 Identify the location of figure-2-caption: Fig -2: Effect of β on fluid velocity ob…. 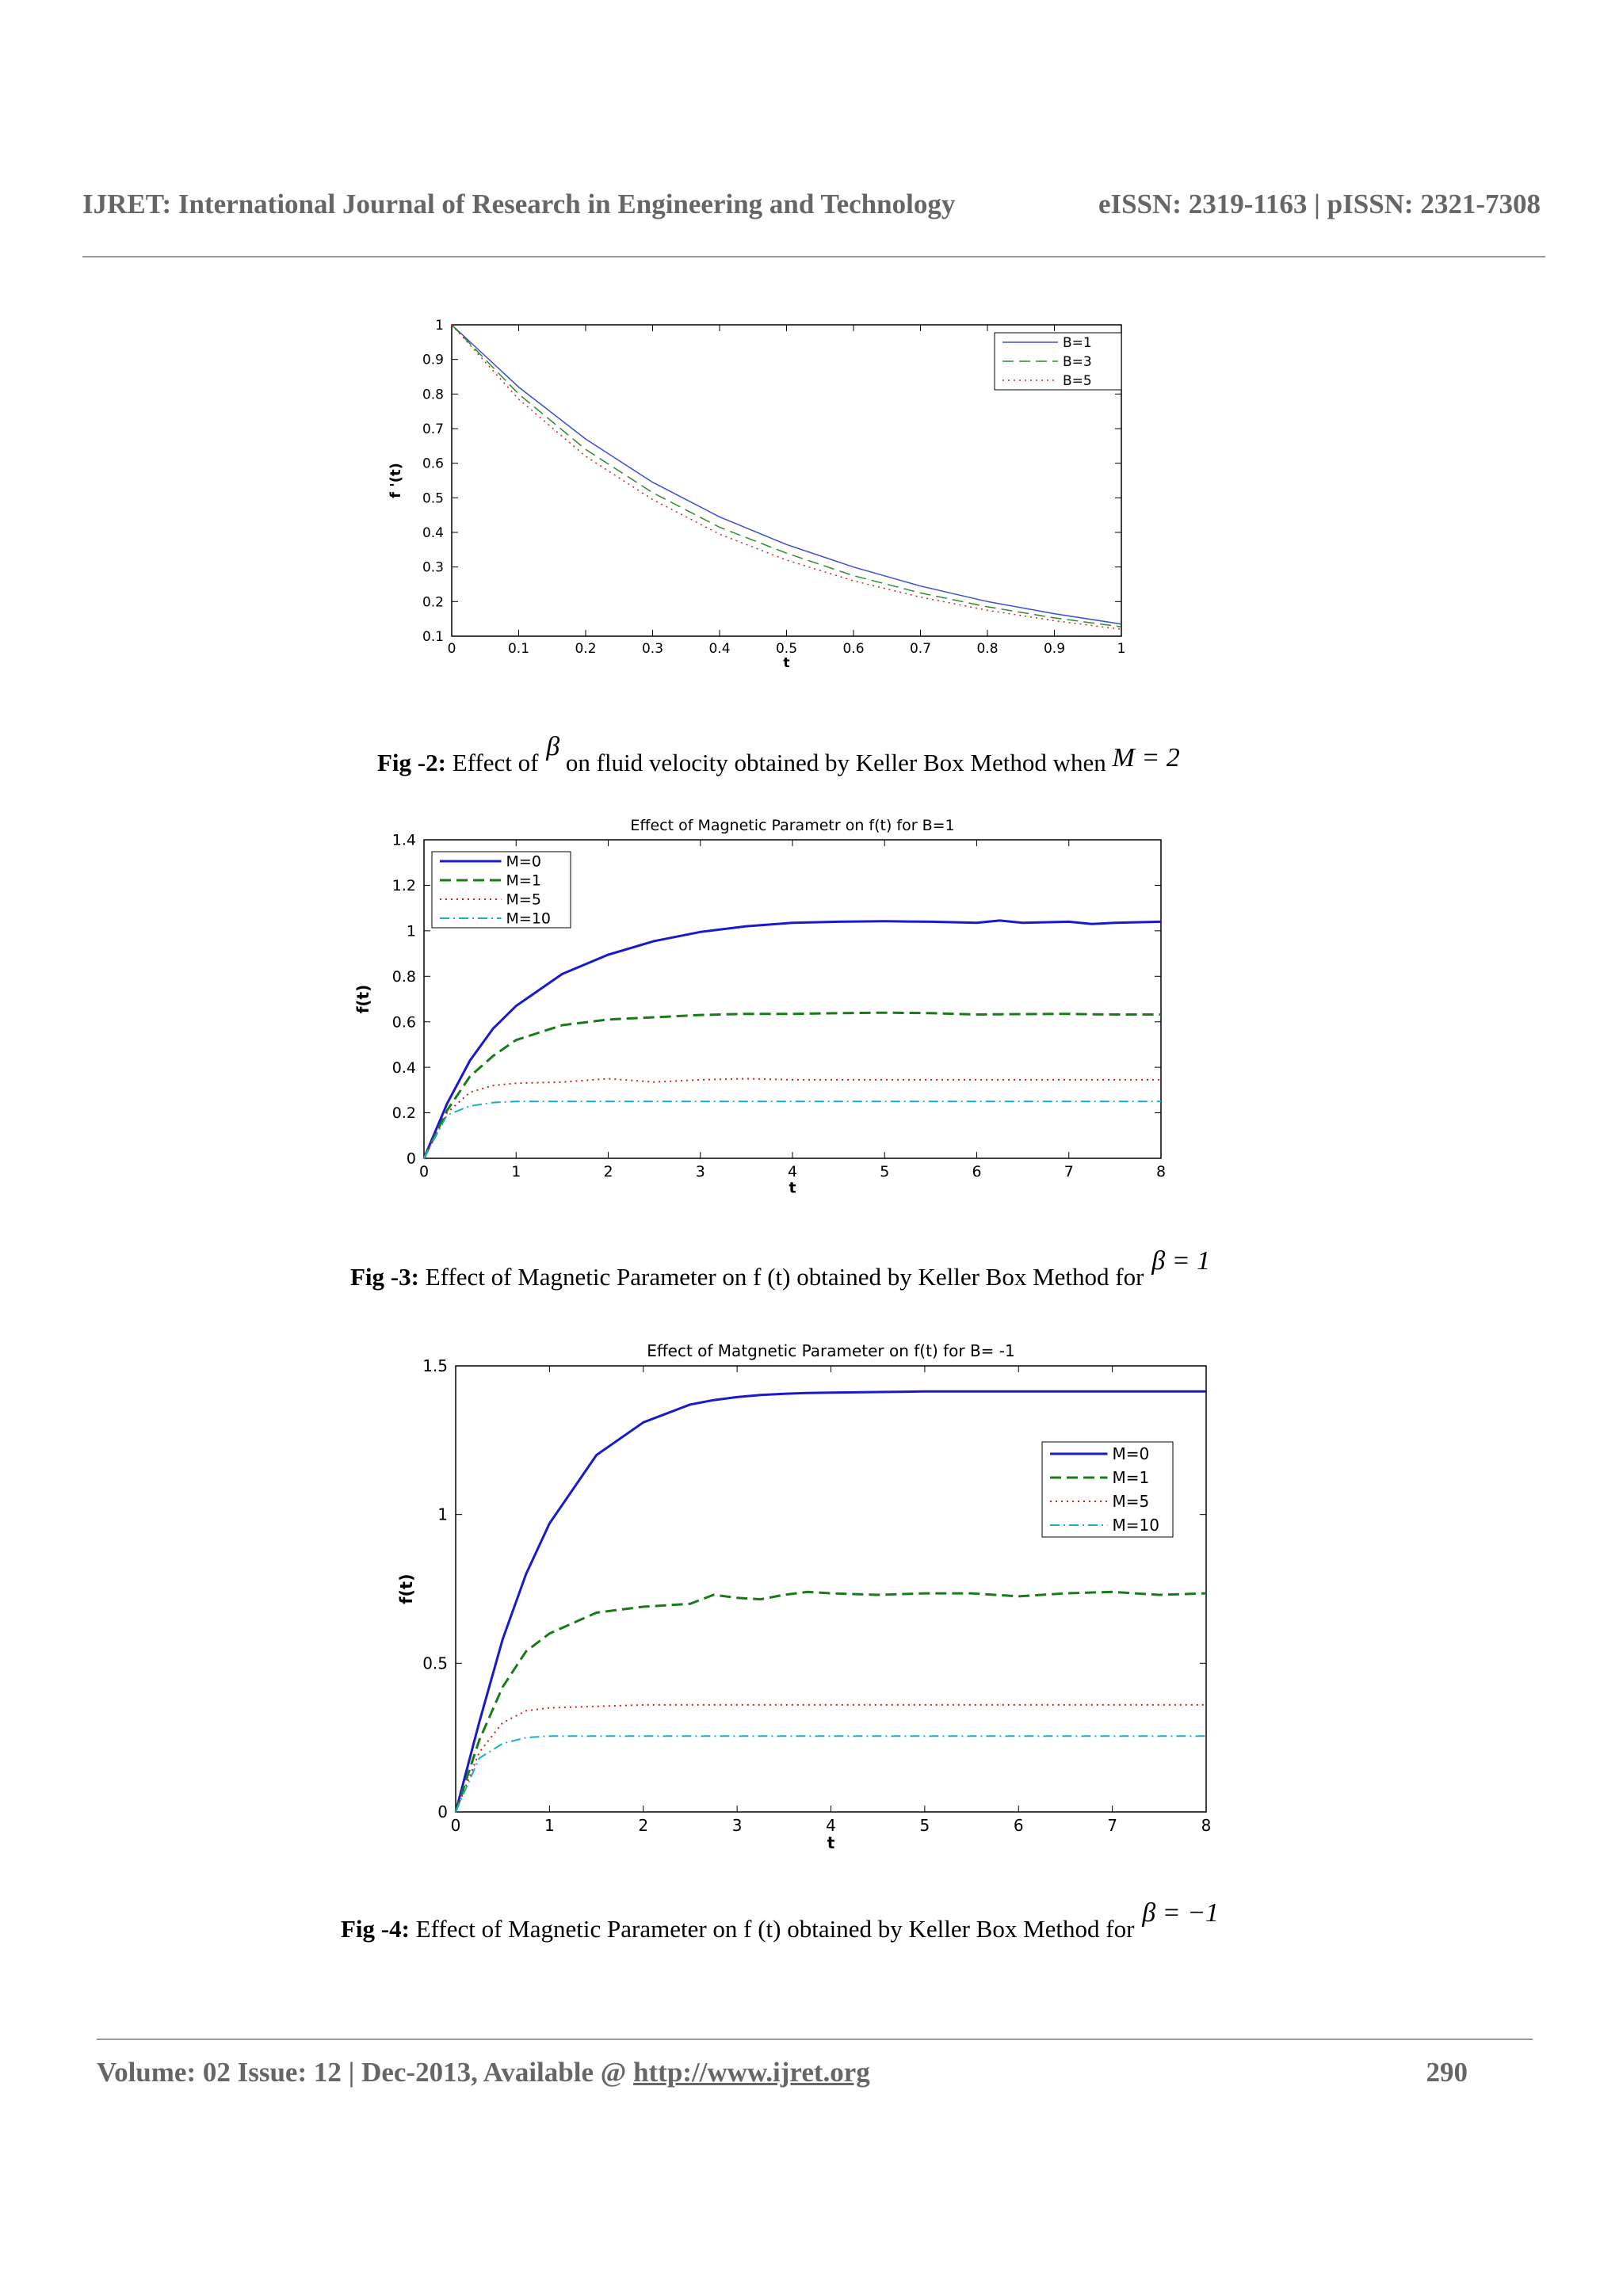
(778, 754).